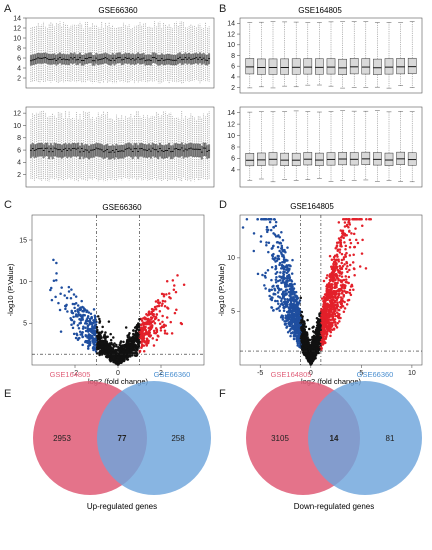 This screenshot has width=432, height=550. I want to click on panel-letter-d: D, so click(223, 205).